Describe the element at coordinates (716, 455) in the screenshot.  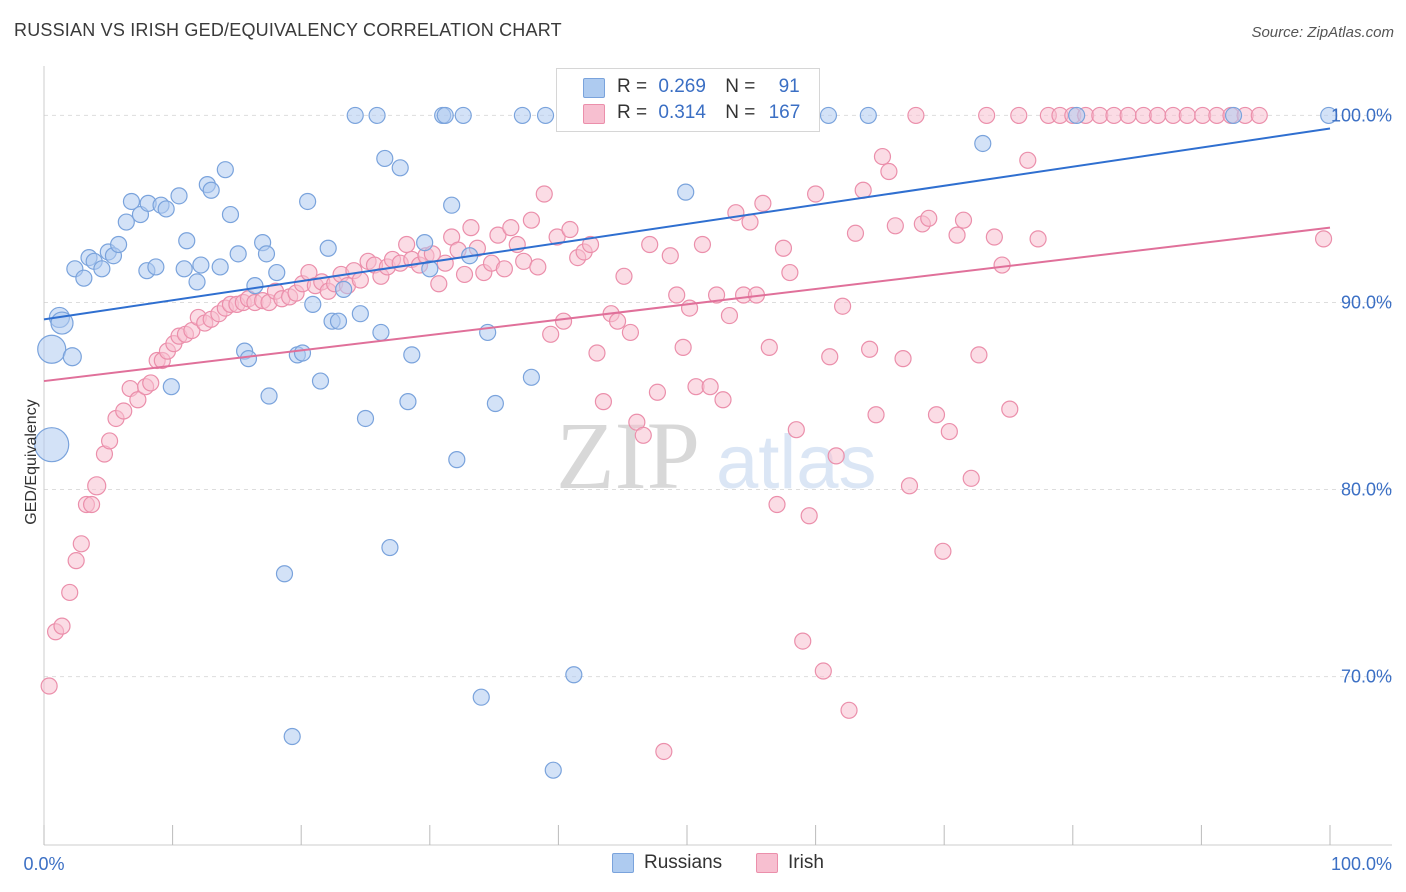
I see `watermark: ZIP atlas` at that location.